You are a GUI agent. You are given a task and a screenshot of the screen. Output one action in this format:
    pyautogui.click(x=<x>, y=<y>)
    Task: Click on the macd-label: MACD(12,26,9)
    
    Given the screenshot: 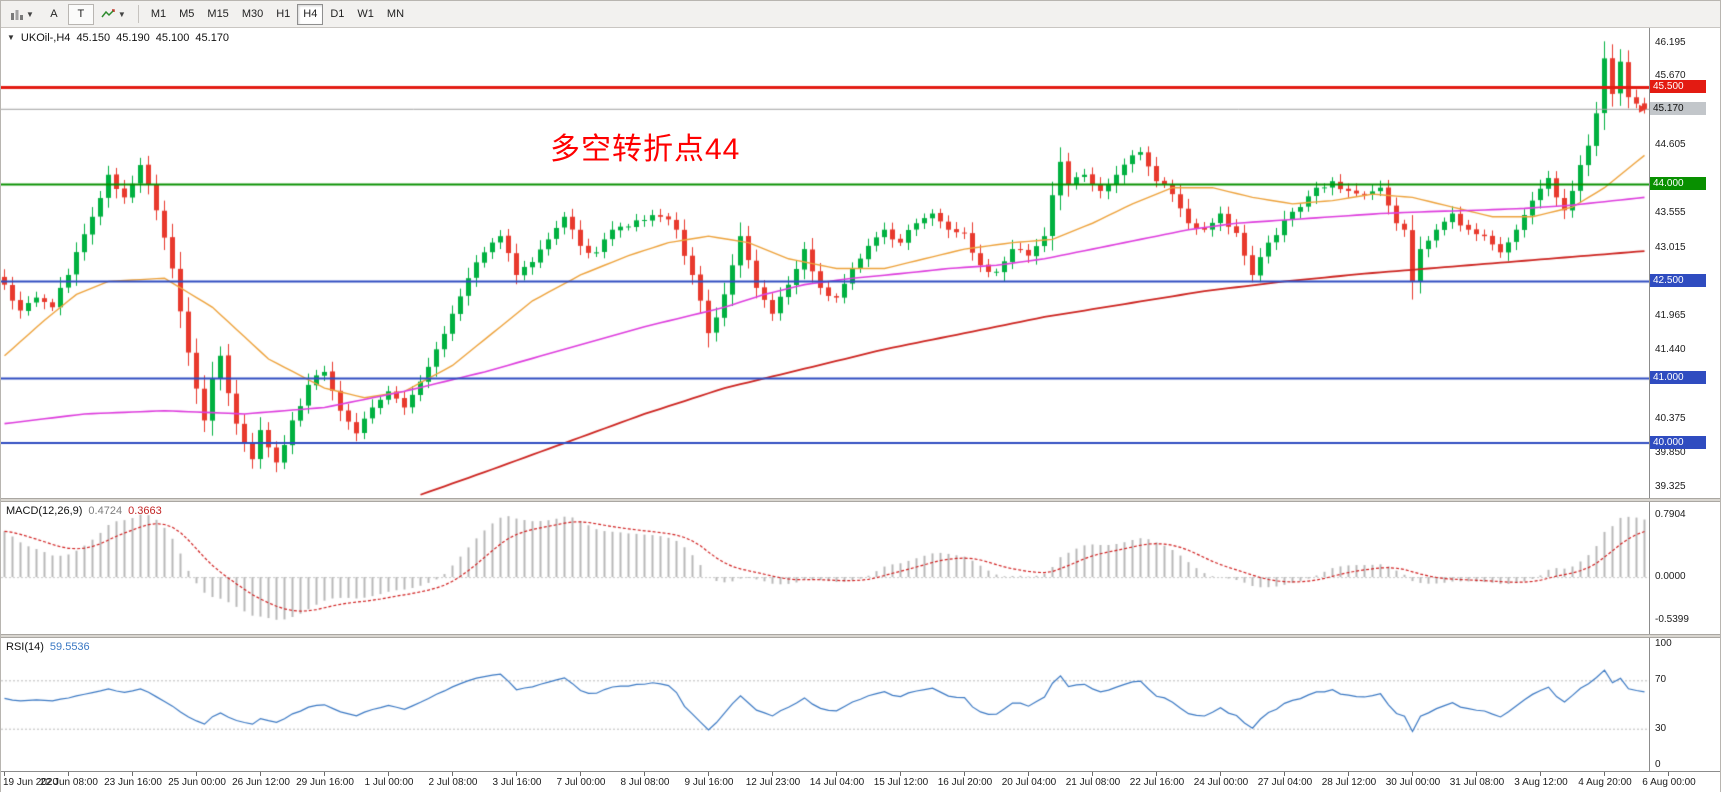 What is the action you would take?
    pyautogui.click(x=44, y=511)
    